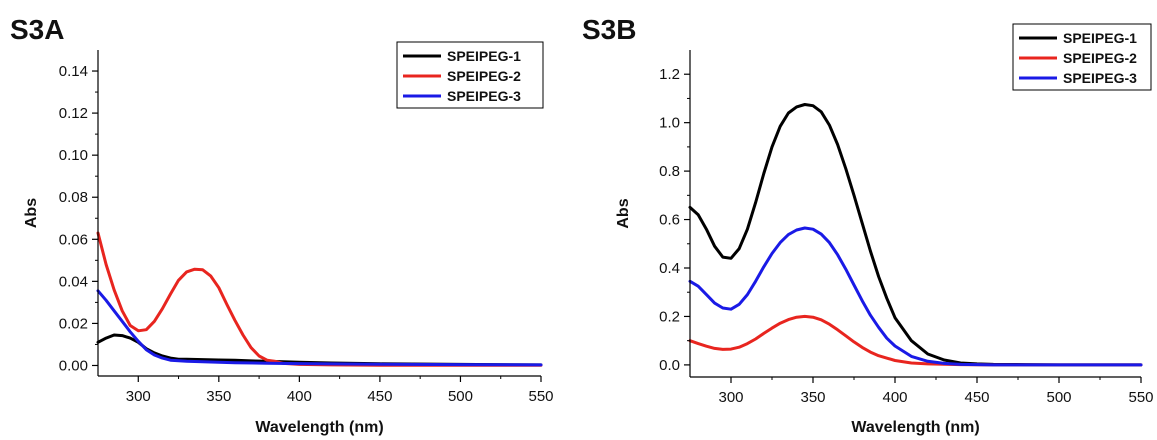  What do you see at coordinates (73, 71) in the screenshot?
I see `y-tick-label: 0.14` at bounding box center [73, 71].